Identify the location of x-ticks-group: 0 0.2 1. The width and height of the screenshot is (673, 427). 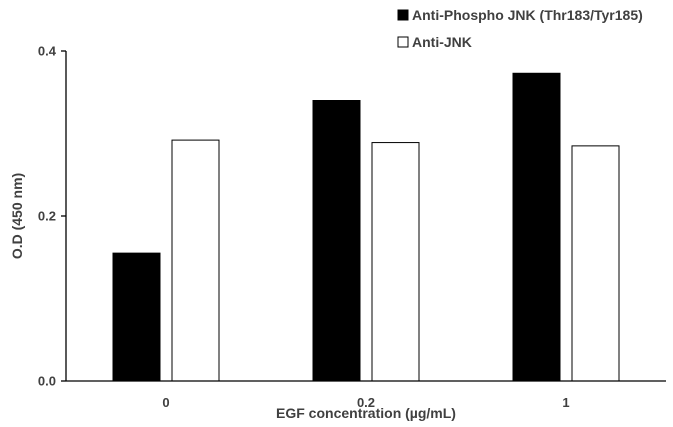
(365, 402).